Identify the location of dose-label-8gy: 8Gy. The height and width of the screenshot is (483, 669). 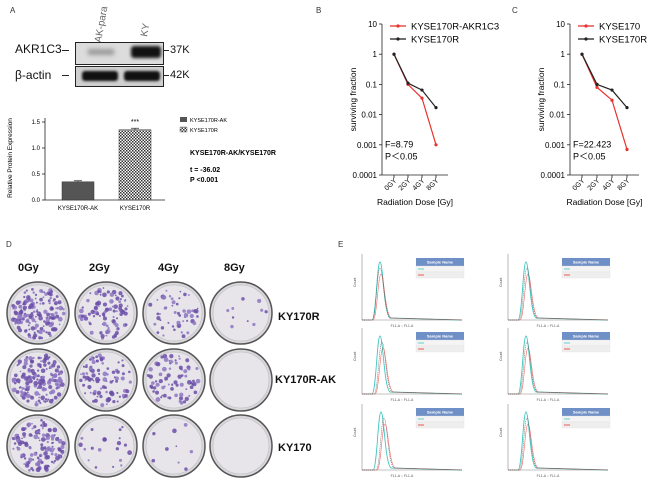
(234, 268).